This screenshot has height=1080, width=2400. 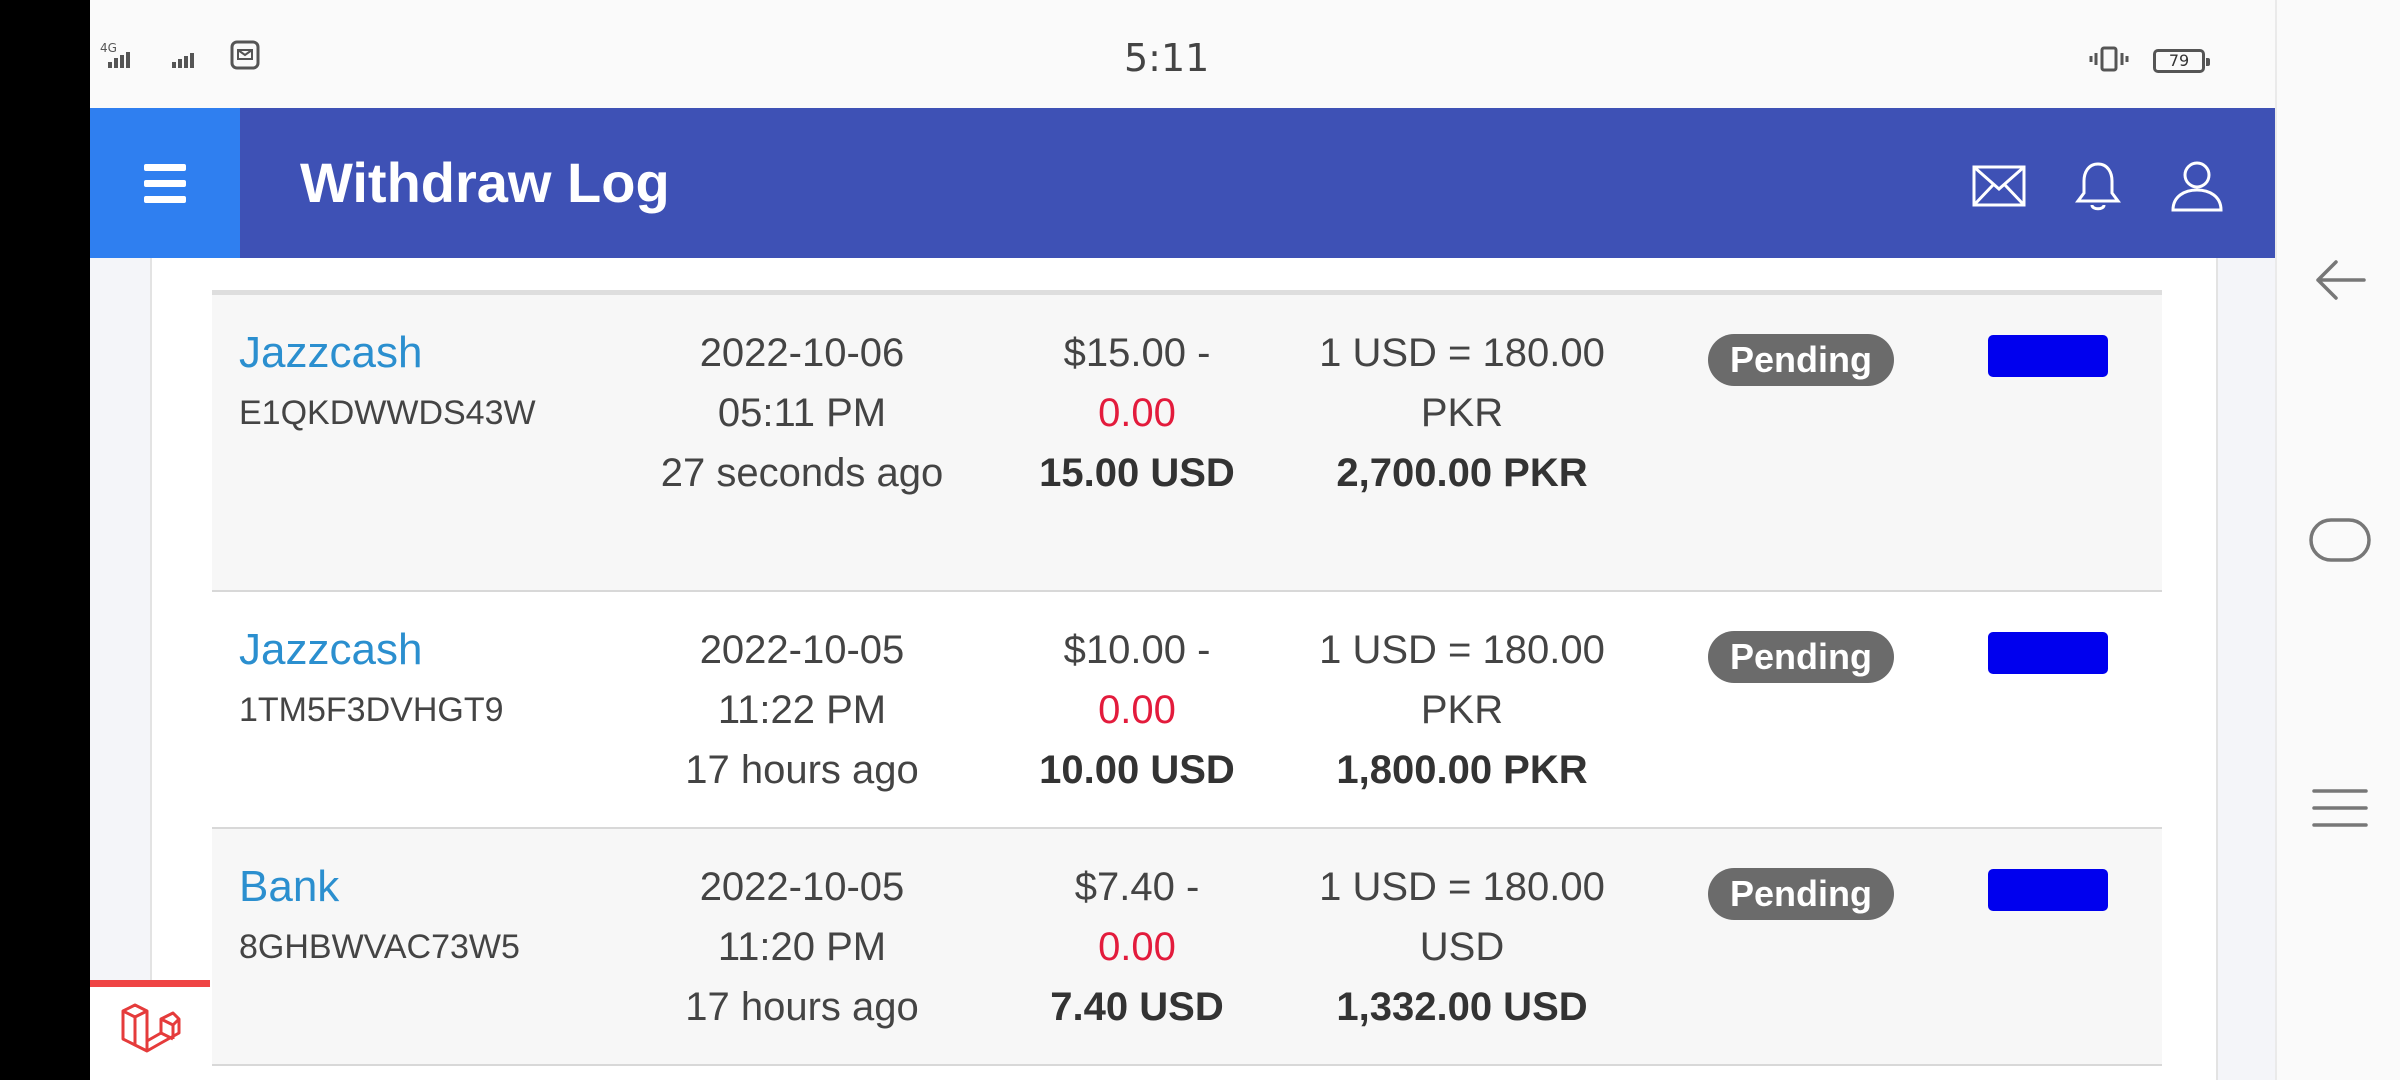 I want to click on total-amount: 7.40 USD, so click(x=1137, y=1007).